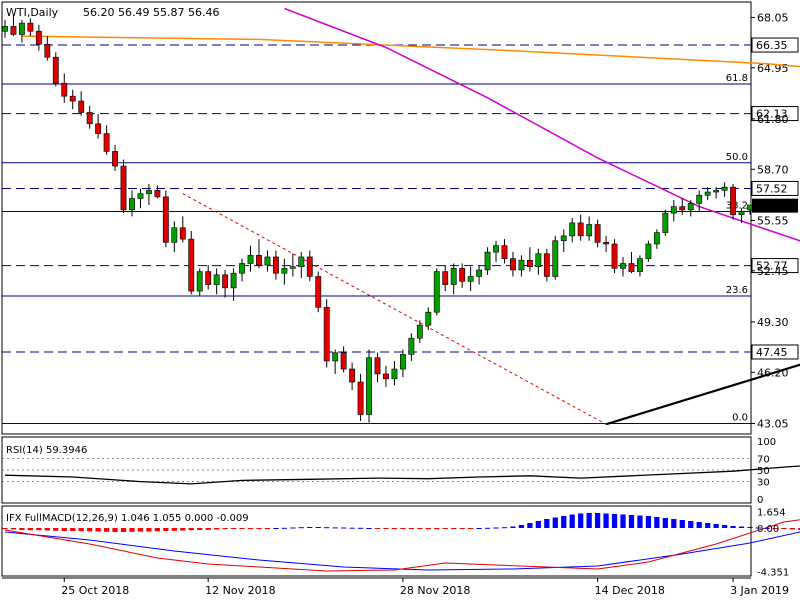  I want to click on level-price-label: 52.77, so click(772, 266).